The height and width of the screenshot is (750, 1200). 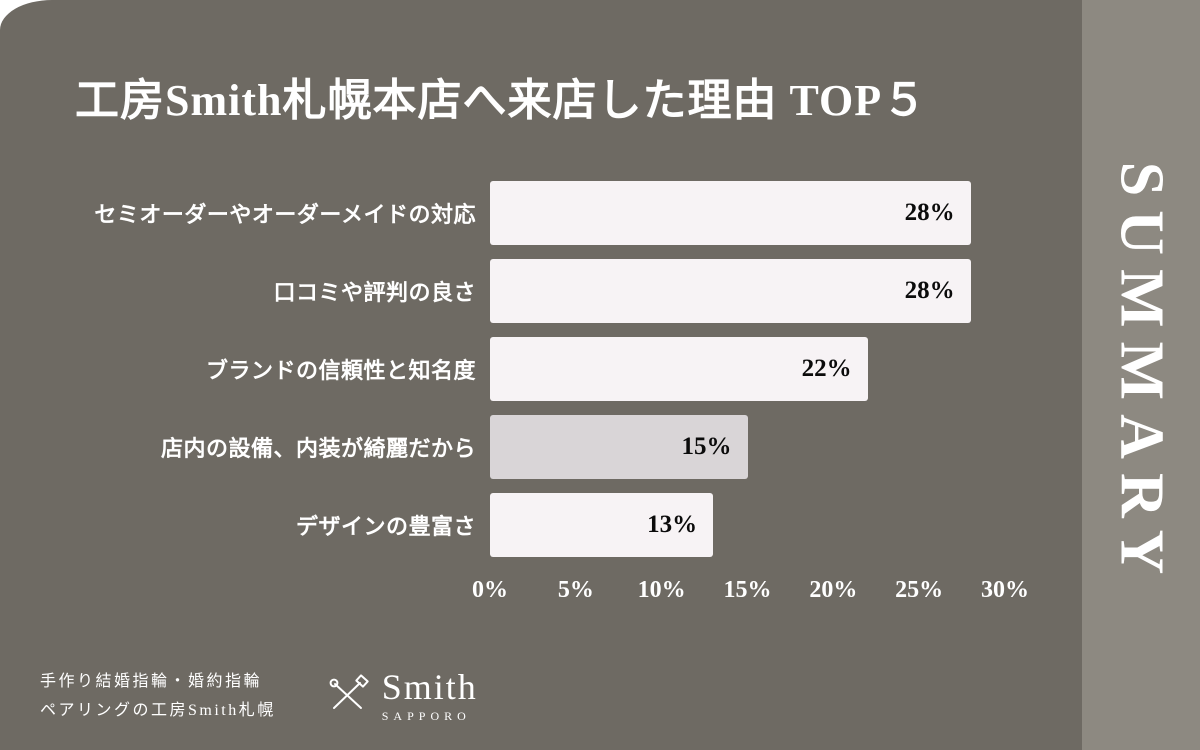 What do you see at coordinates (919, 590) in the screenshot?
I see `x-tick-label: 25%` at bounding box center [919, 590].